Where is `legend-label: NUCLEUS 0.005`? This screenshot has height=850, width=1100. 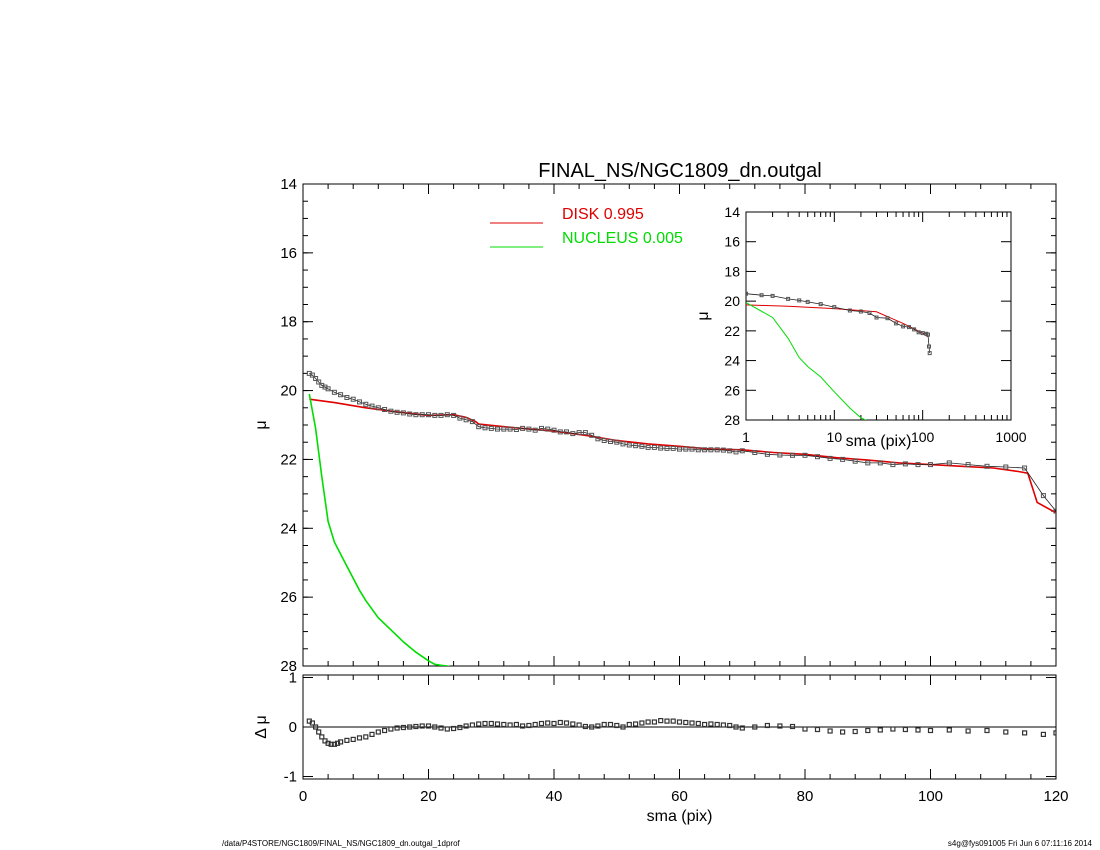 legend-label: NUCLEUS 0.005 is located at coordinates (622, 238).